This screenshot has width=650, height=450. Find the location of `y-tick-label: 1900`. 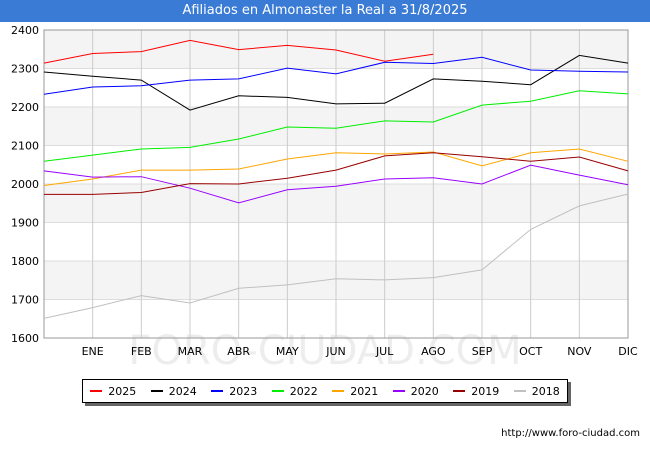

y-tick-label: 1900 is located at coordinates (25, 223).